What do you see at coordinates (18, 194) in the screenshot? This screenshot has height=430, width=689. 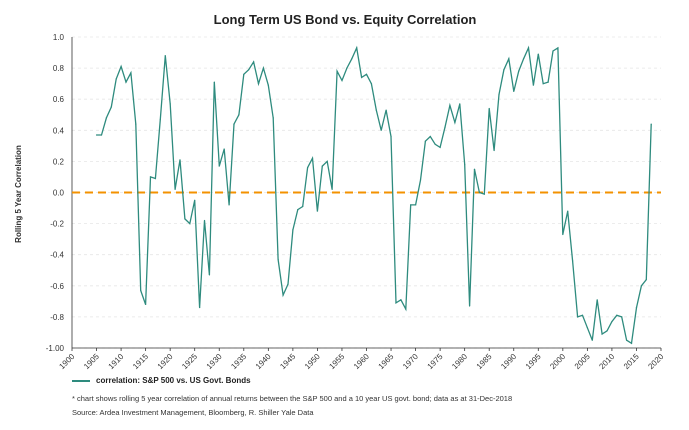 I see `y-axis-label: Rolling 5 Year Correlation` at bounding box center [18, 194].